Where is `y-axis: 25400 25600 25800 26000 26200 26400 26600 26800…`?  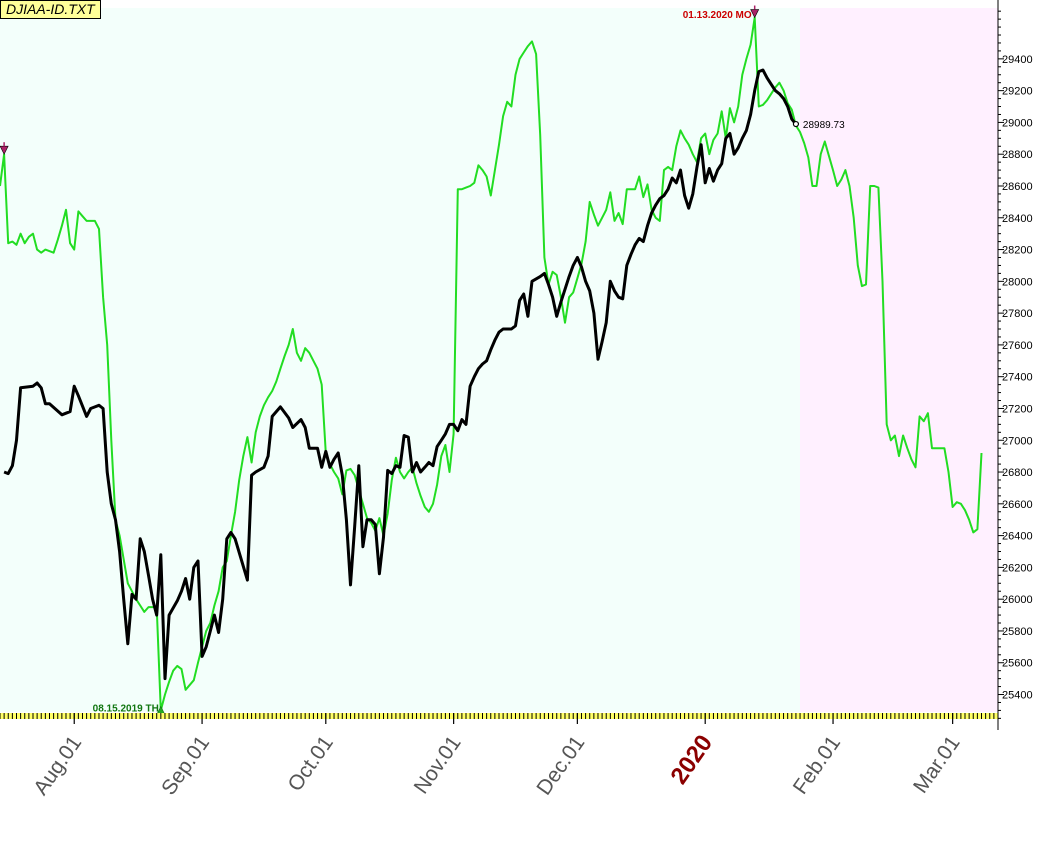
y-axis: 25400 25600 25800 26000 26200 26400 26600 26800… is located at coordinates (1015, 365).